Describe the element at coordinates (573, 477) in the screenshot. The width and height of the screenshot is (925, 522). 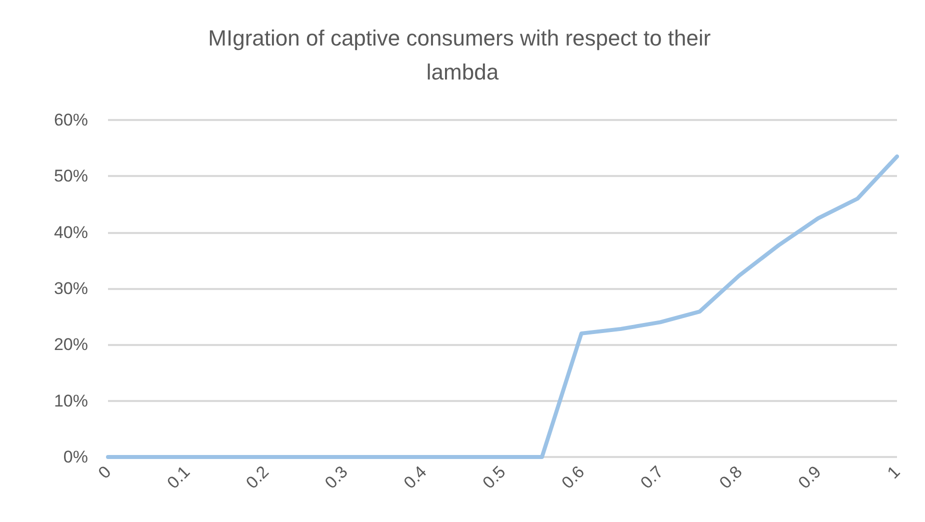
I see `x-tick-label: 0.6` at that location.